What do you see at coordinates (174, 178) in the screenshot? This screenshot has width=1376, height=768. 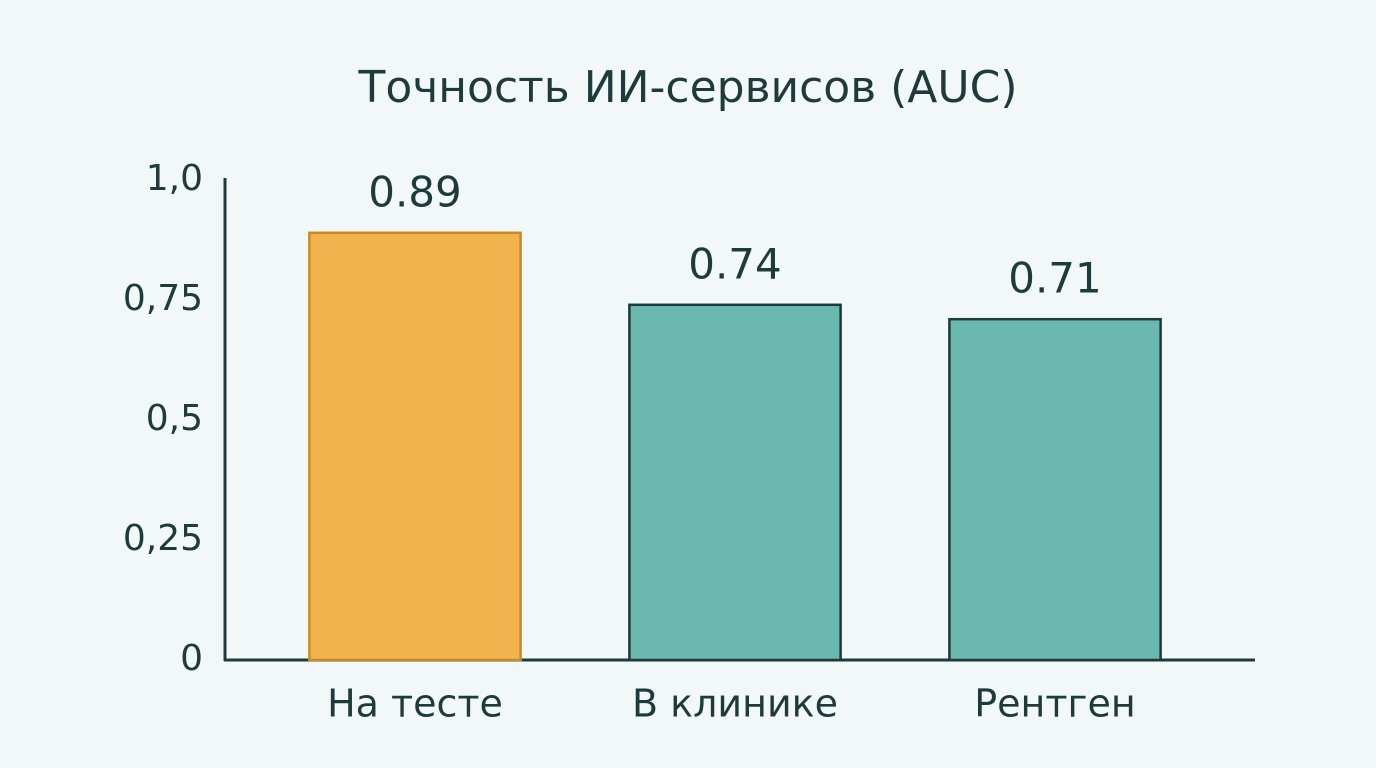 I see `y-tick-label: 1,0` at bounding box center [174, 178].